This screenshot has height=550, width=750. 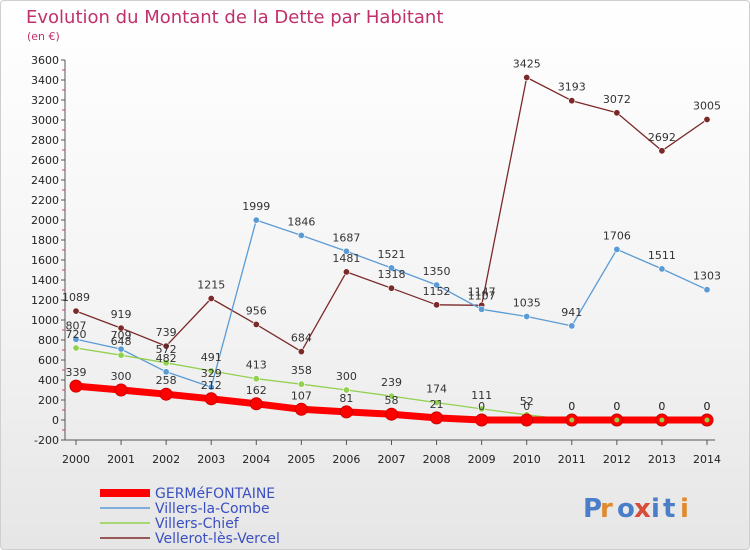 What do you see at coordinates (391, 382) in the screenshot?
I see `data-label-2: 239` at bounding box center [391, 382].